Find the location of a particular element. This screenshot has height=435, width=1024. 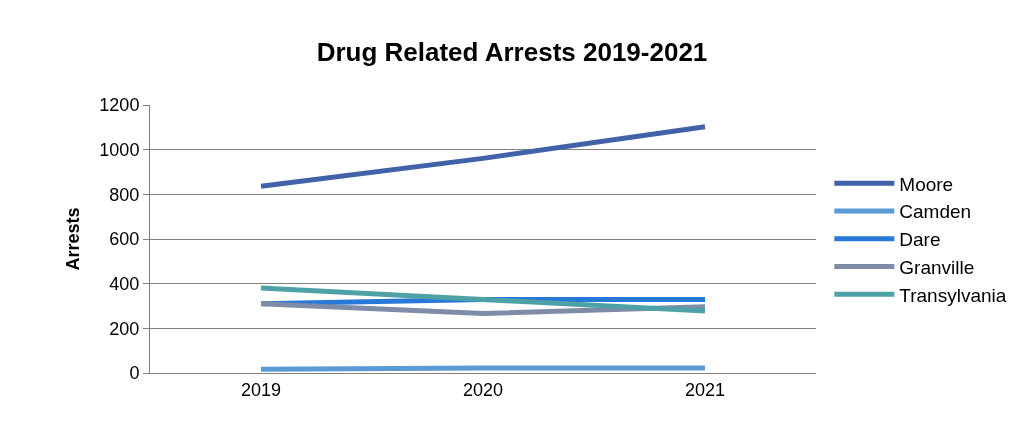

y-tick-label: 400 is located at coordinates (124, 283).